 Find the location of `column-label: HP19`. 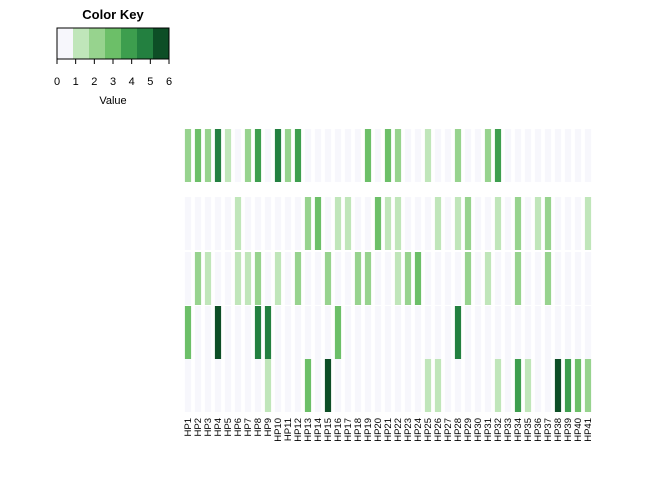

column-label: HP19 is located at coordinates (368, 430).